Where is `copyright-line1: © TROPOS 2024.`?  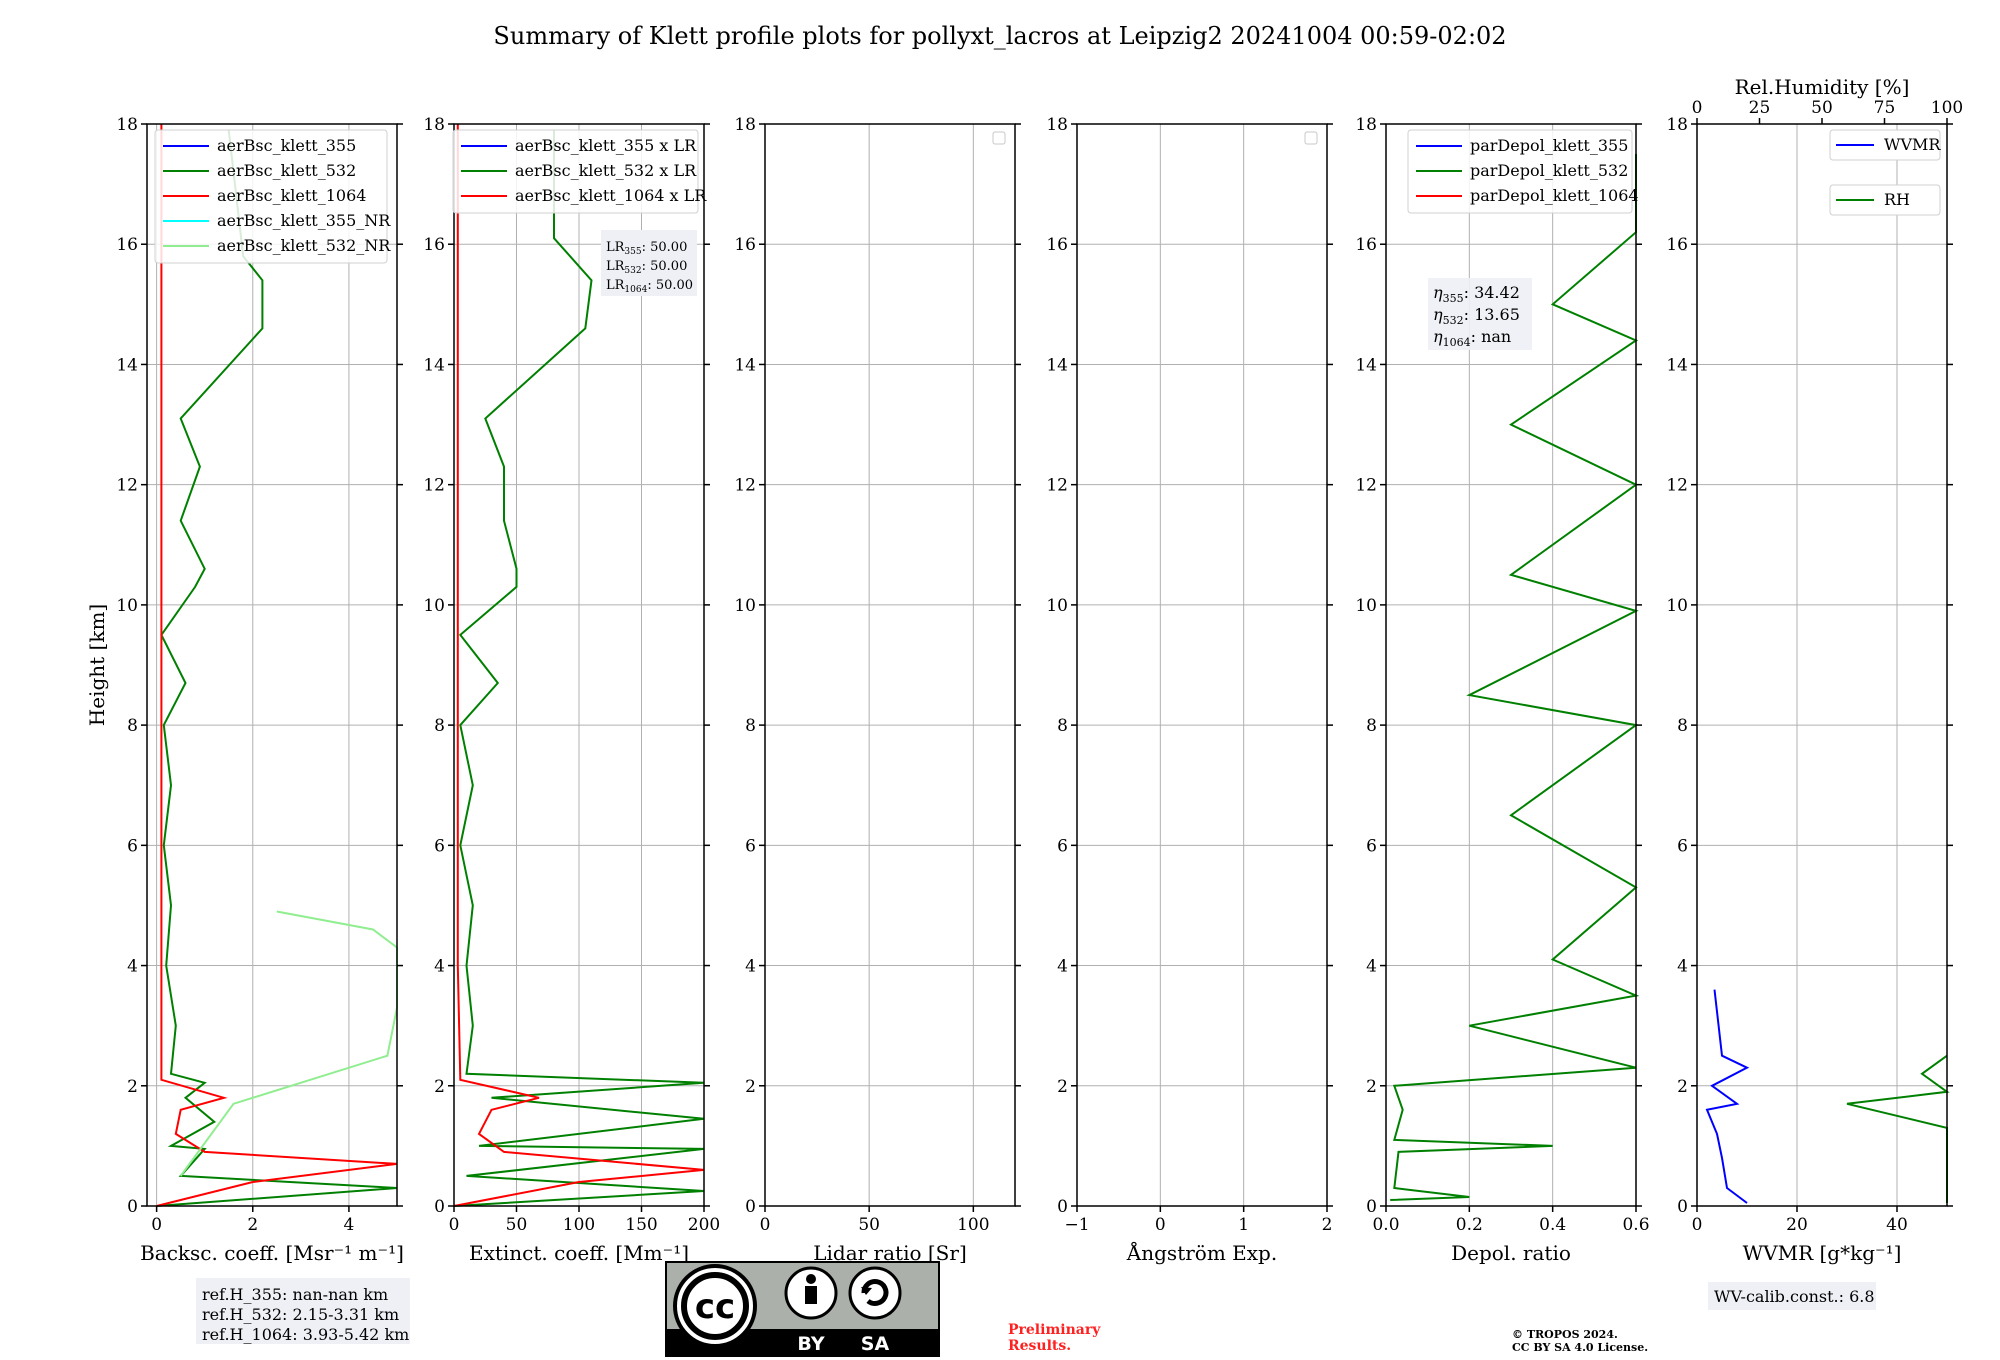
copyright-line1: © TROPOS 2024. is located at coordinates (1565, 1334).